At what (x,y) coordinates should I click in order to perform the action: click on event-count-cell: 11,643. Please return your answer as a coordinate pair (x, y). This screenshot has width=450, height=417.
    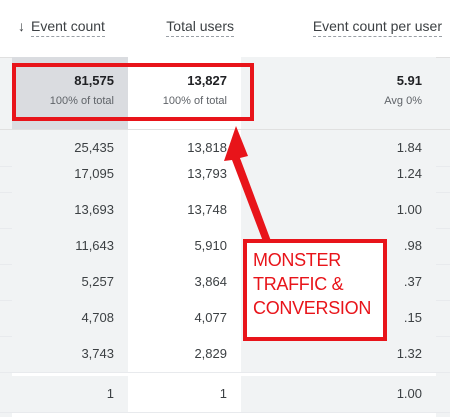
    Looking at the image, I should click on (70, 246).